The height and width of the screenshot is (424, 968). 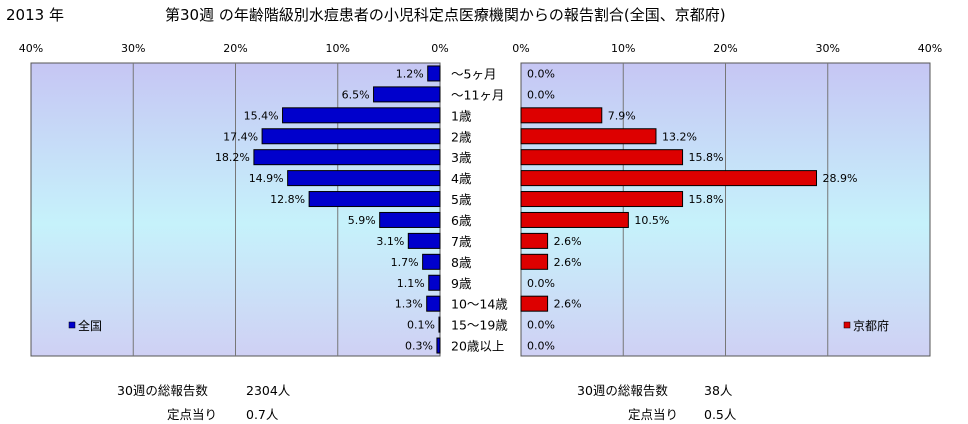 I want to click on kyoto-value-label: 13.2%, so click(x=679, y=136).